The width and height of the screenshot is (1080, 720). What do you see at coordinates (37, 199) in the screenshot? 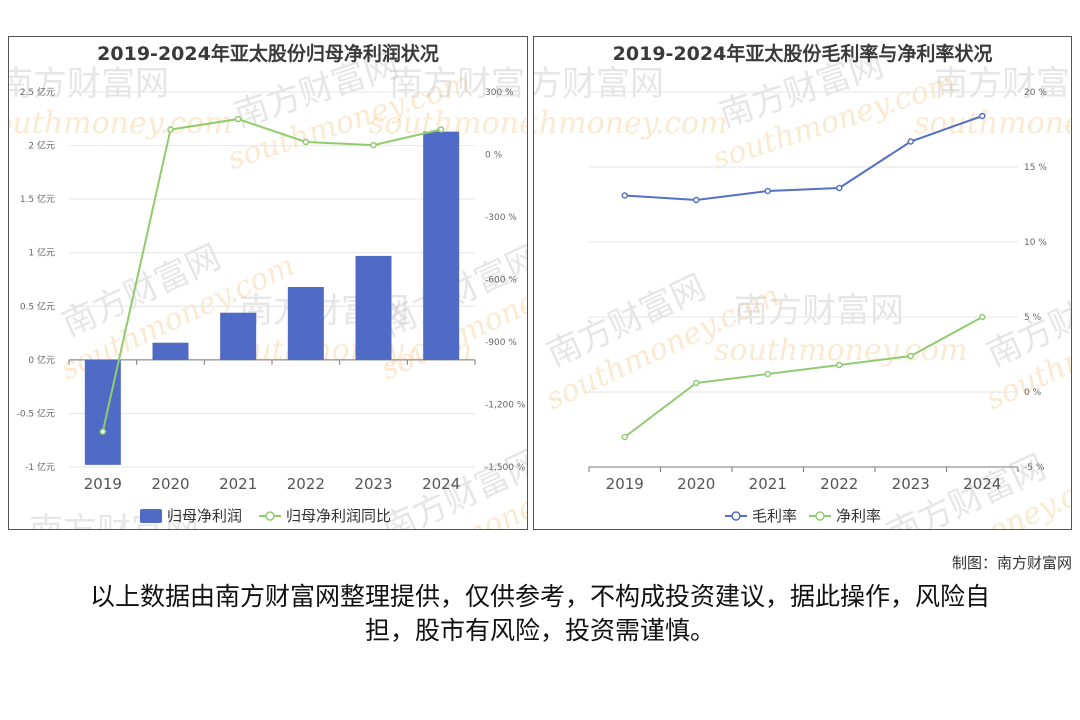
I see `y-left-tick-label: 1.5 亿元` at bounding box center [37, 199].